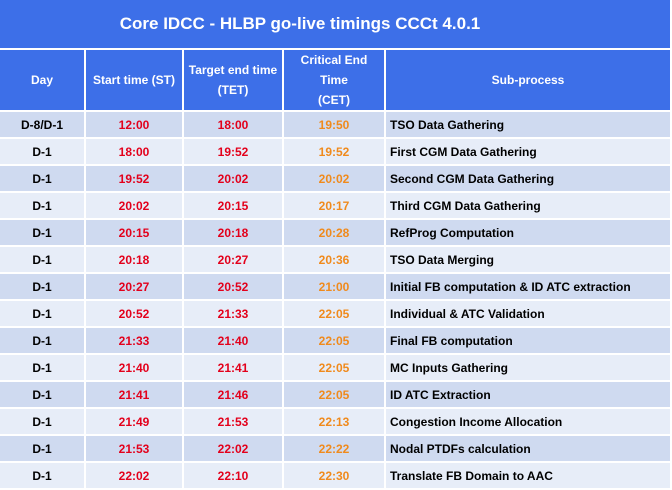 The width and height of the screenshot is (672, 490). What do you see at coordinates (234, 124) in the screenshot?
I see `target-end-time-cell: 18:00` at bounding box center [234, 124].